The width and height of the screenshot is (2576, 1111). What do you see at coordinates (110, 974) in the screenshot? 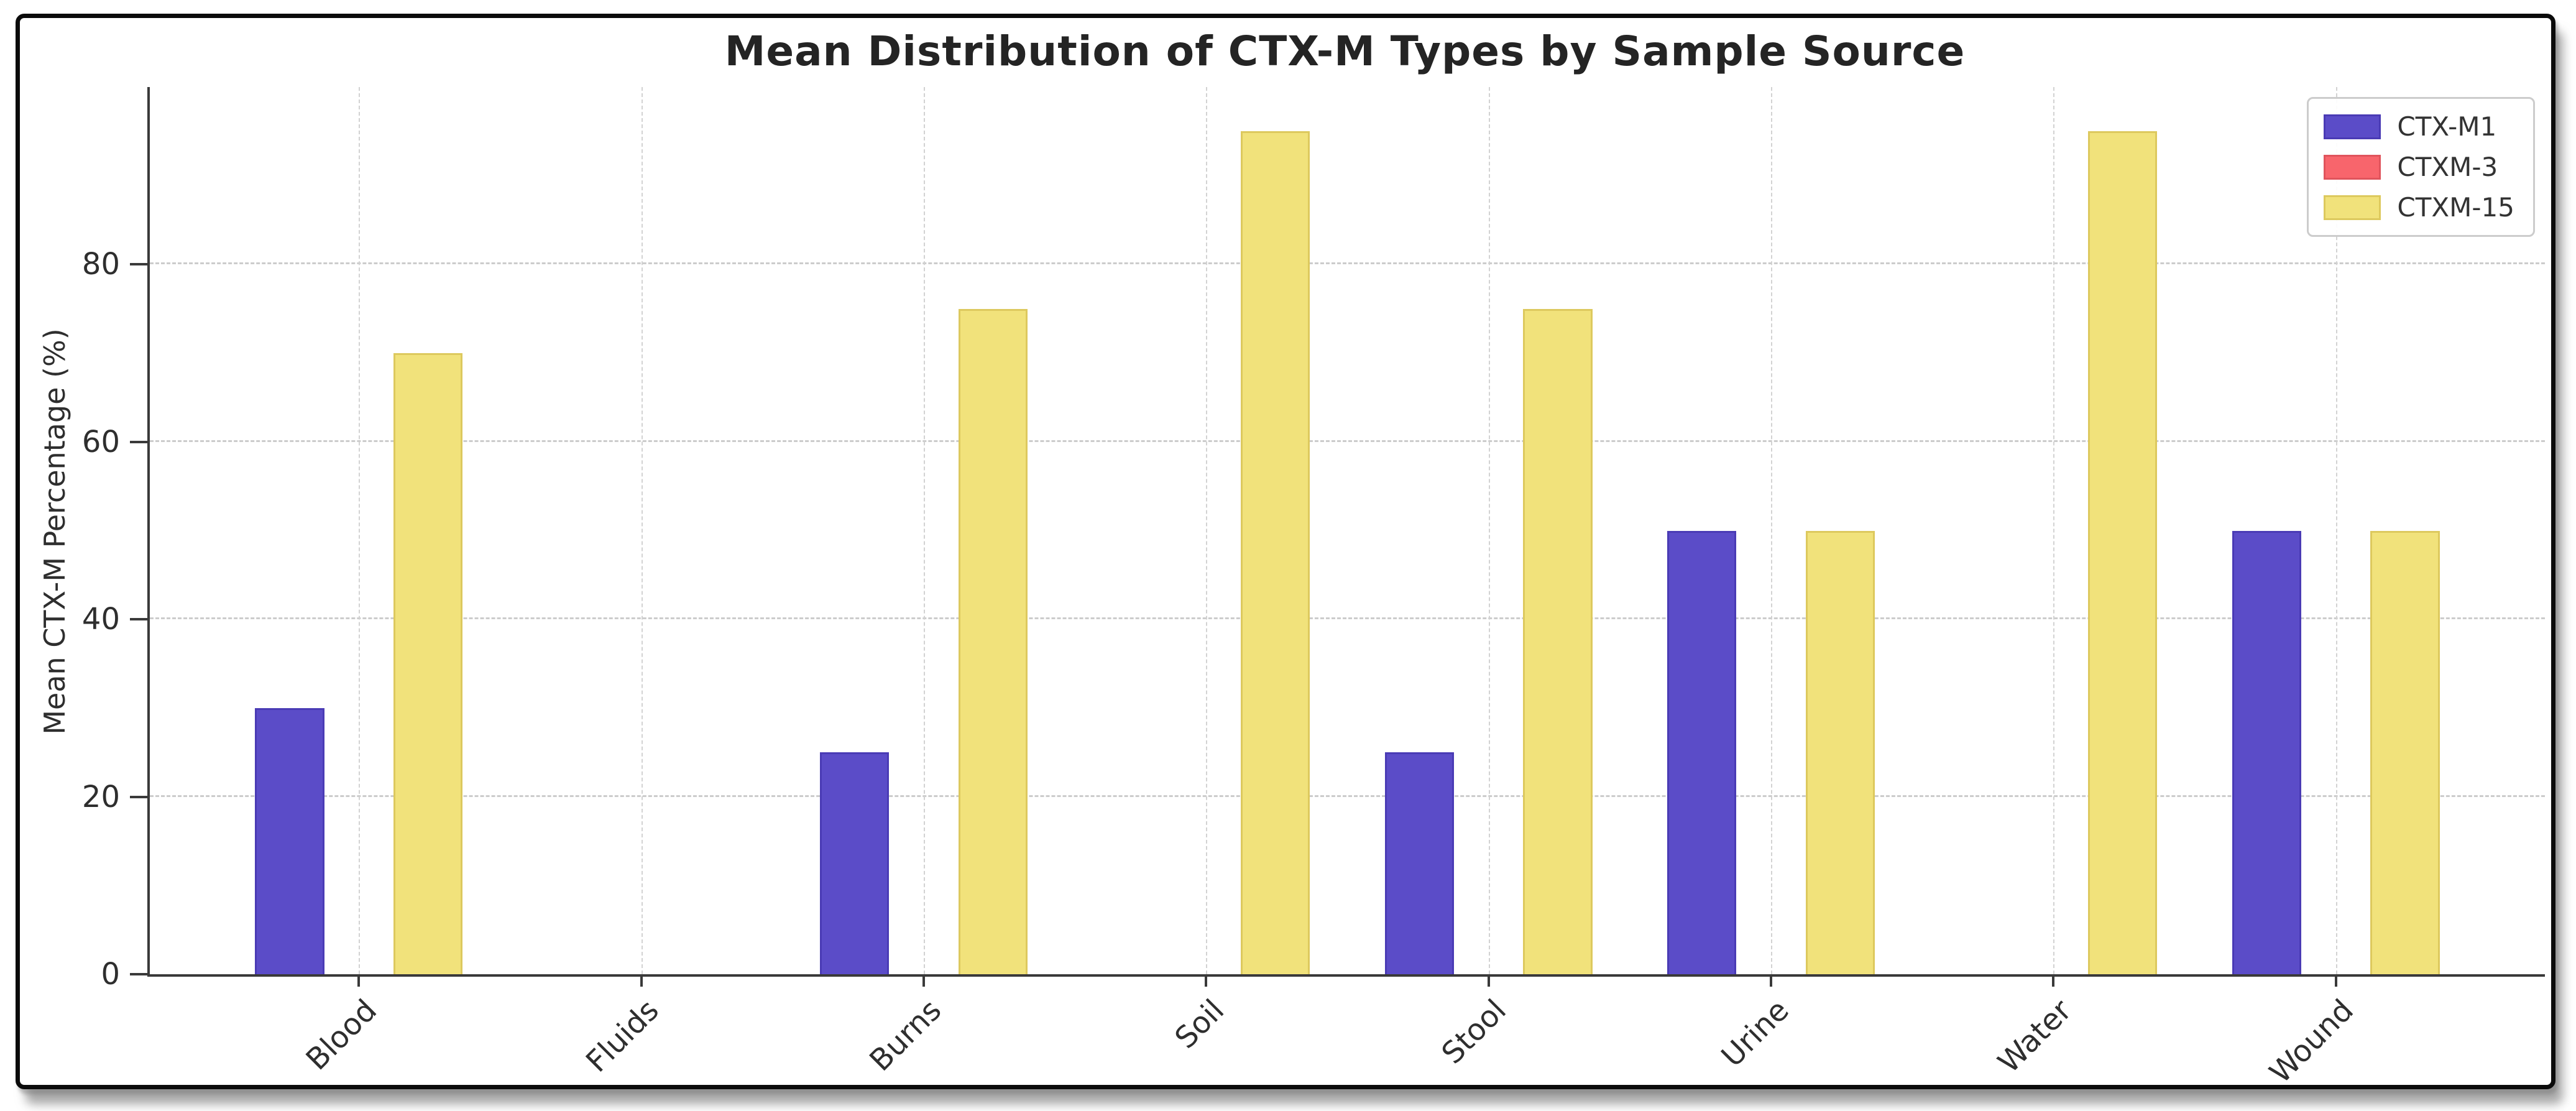
I see `y-tick-label: 0` at bounding box center [110, 974].